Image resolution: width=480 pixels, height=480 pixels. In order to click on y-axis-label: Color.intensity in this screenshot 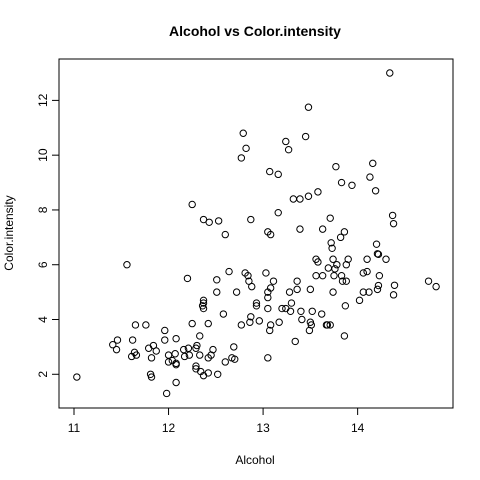, I will do `click(9, 232)`.